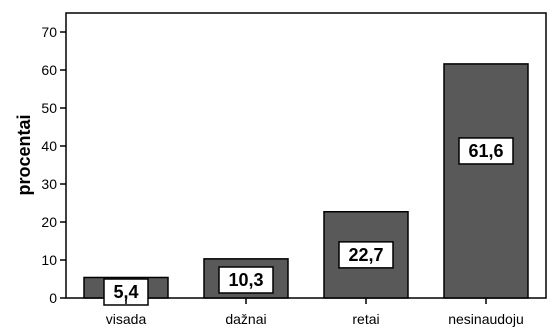 The image size is (553, 331). I want to click on data-label: 10,3, so click(245, 280).